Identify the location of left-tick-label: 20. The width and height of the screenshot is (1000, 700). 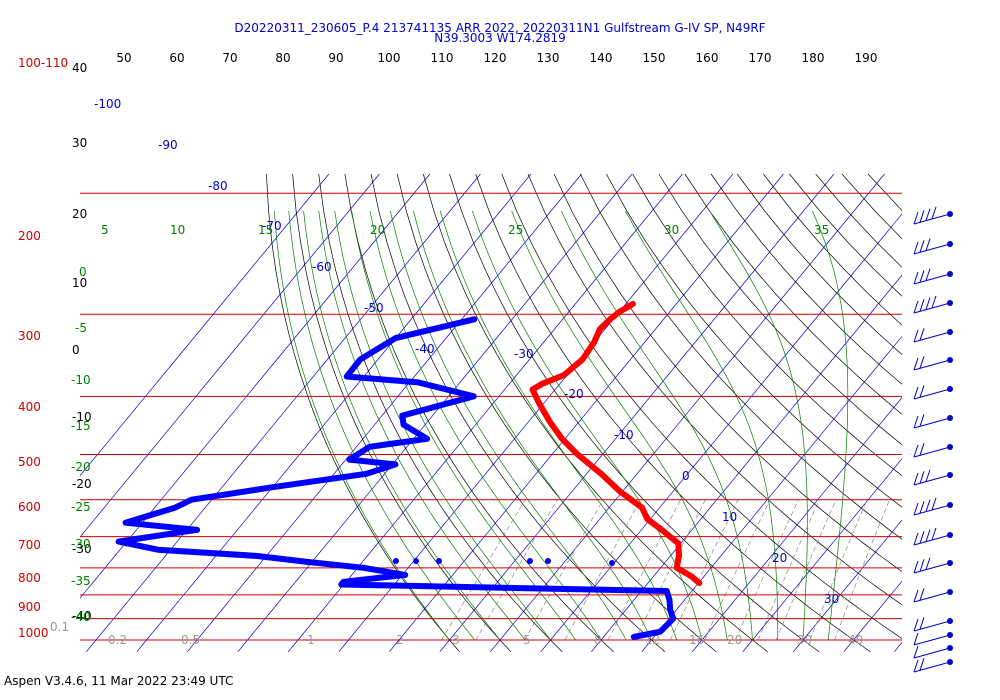
(79, 214).